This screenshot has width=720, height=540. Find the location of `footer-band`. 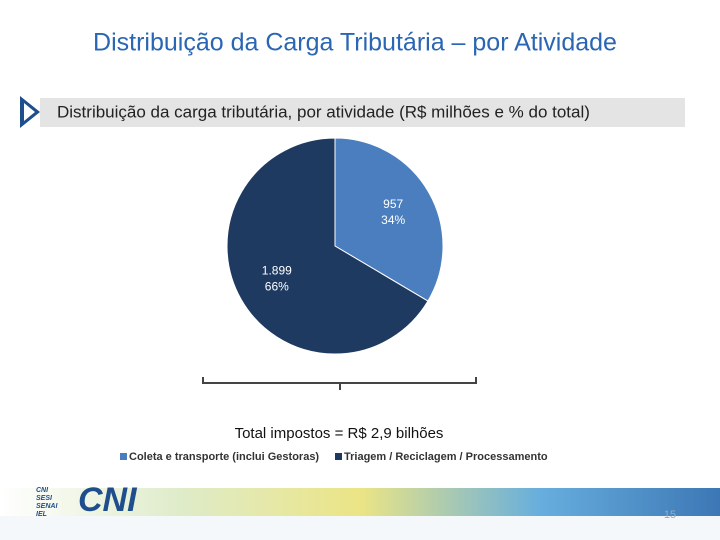

footer-band is located at coordinates (360, 502).